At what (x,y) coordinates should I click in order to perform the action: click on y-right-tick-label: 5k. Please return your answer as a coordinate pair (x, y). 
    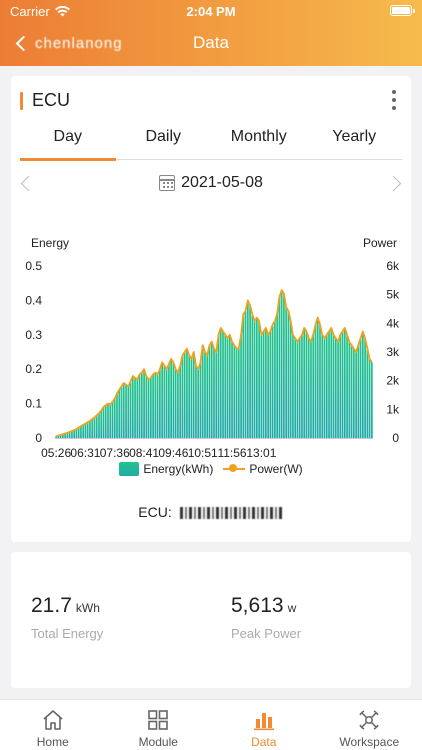
    Looking at the image, I should click on (393, 295).